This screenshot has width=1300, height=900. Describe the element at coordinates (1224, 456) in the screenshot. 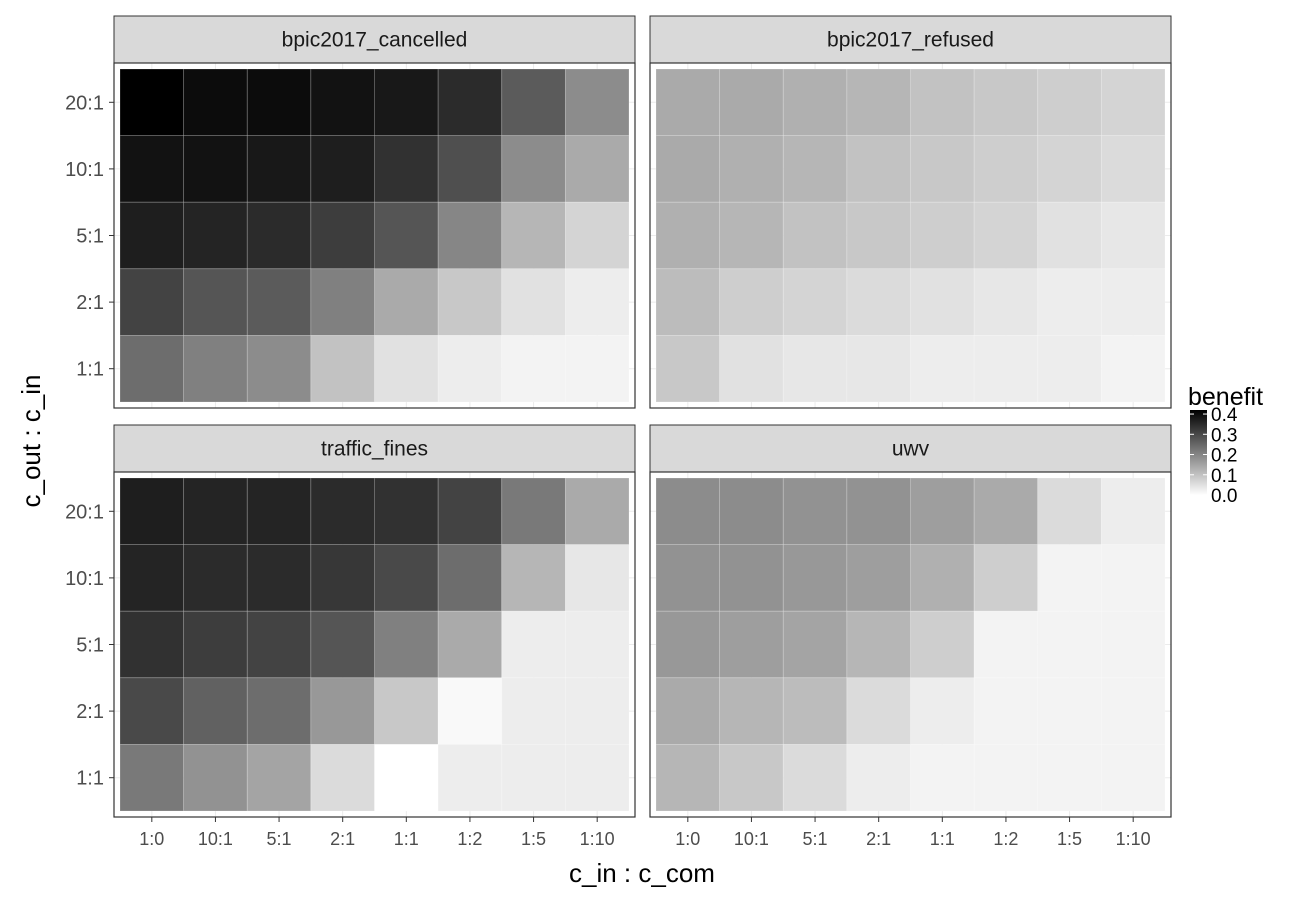

I see `legend-tick-label: 0.2` at that location.